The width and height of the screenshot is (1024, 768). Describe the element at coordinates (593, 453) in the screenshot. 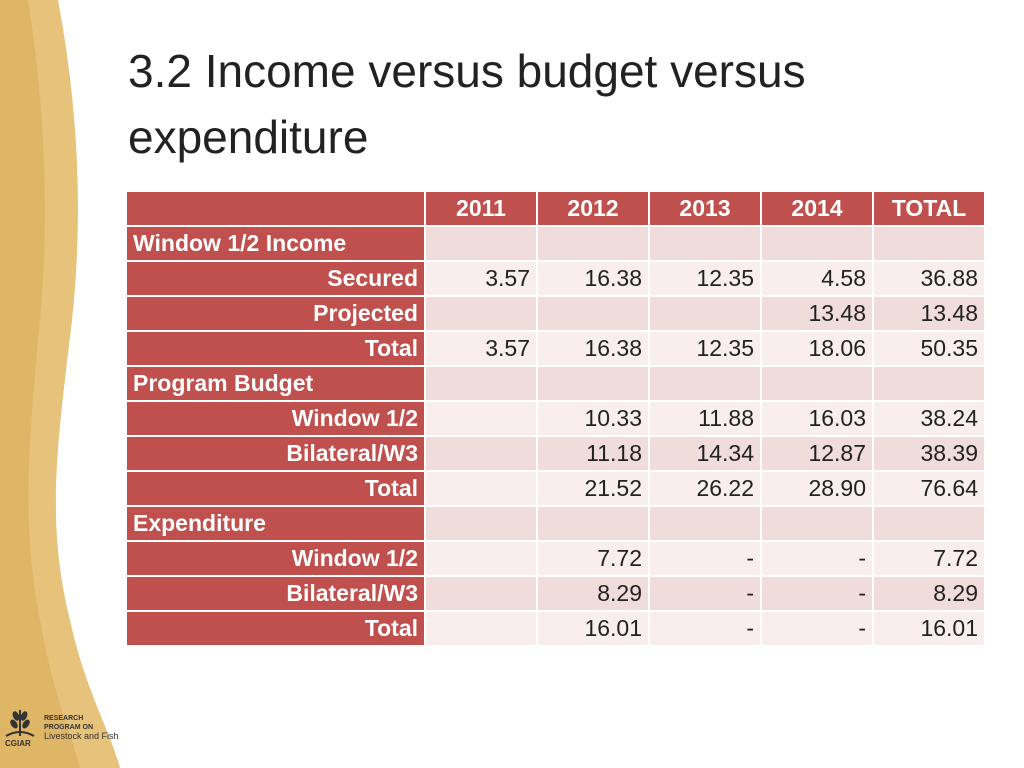

I see `value-cell: 11.18` at that location.